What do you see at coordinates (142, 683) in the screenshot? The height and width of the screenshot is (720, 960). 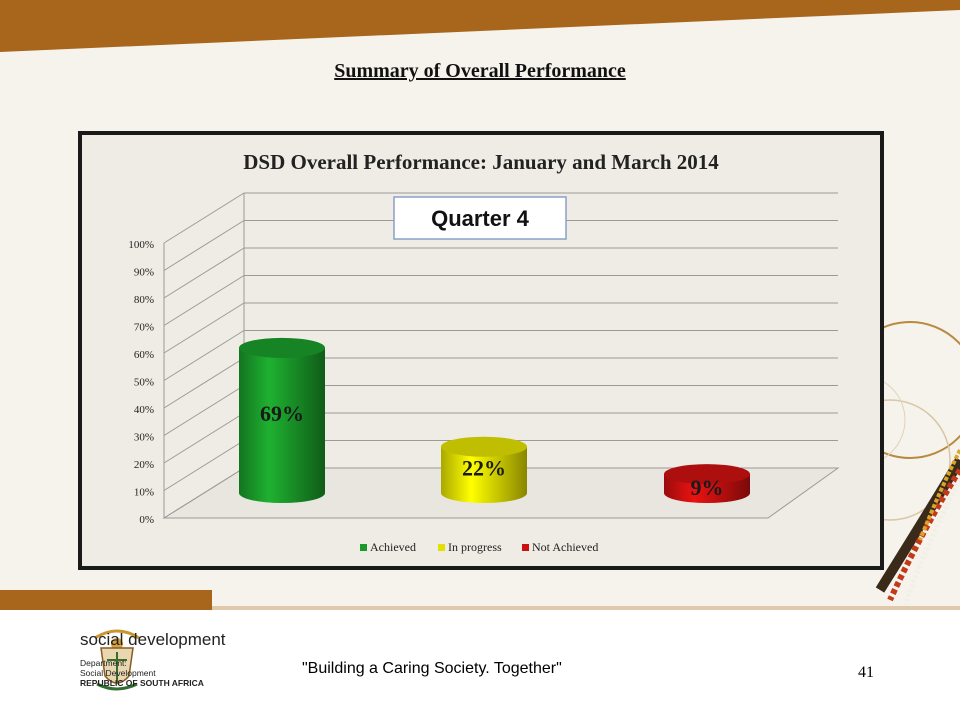 I see `logo-line3: REPUBLIC OF SOUTH AFRICA` at bounding box center [142, 683].